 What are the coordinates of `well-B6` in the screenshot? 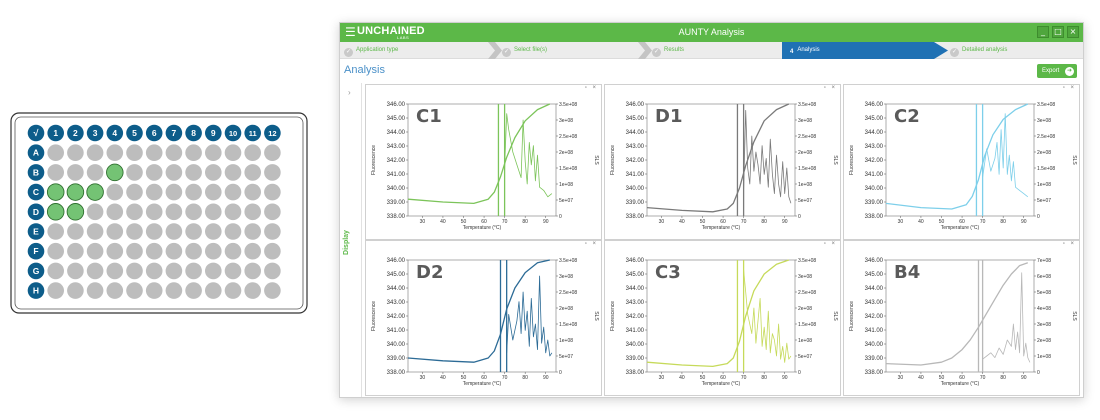 It's located at (154, 172).